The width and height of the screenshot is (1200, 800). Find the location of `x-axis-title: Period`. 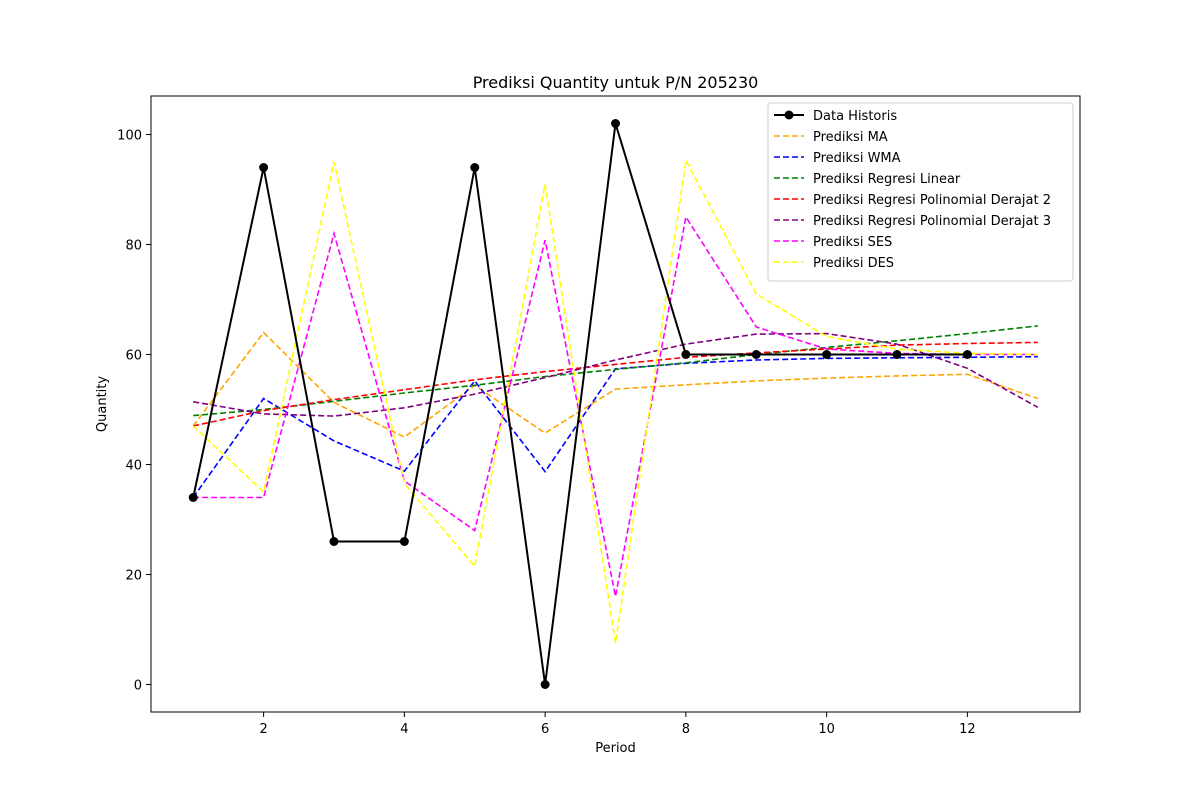

x-axis-title: Period is located at coordinates (615, 748).